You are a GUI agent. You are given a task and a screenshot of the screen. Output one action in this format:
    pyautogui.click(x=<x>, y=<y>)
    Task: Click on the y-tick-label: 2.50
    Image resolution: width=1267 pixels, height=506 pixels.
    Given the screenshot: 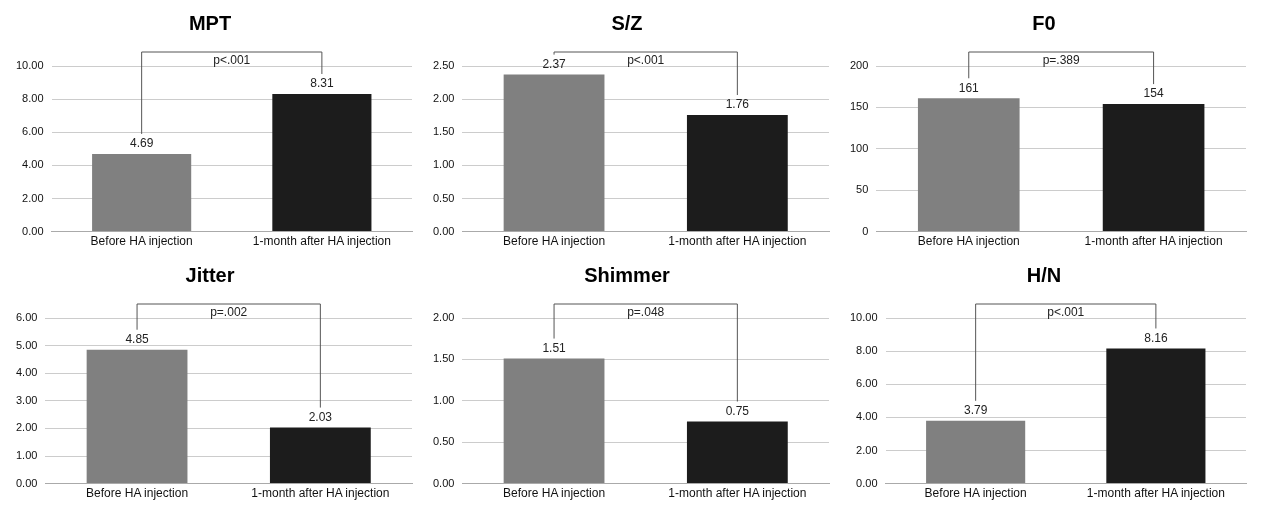 What is the action you would take?
    pyautogui.click(x=443, y=65)
    